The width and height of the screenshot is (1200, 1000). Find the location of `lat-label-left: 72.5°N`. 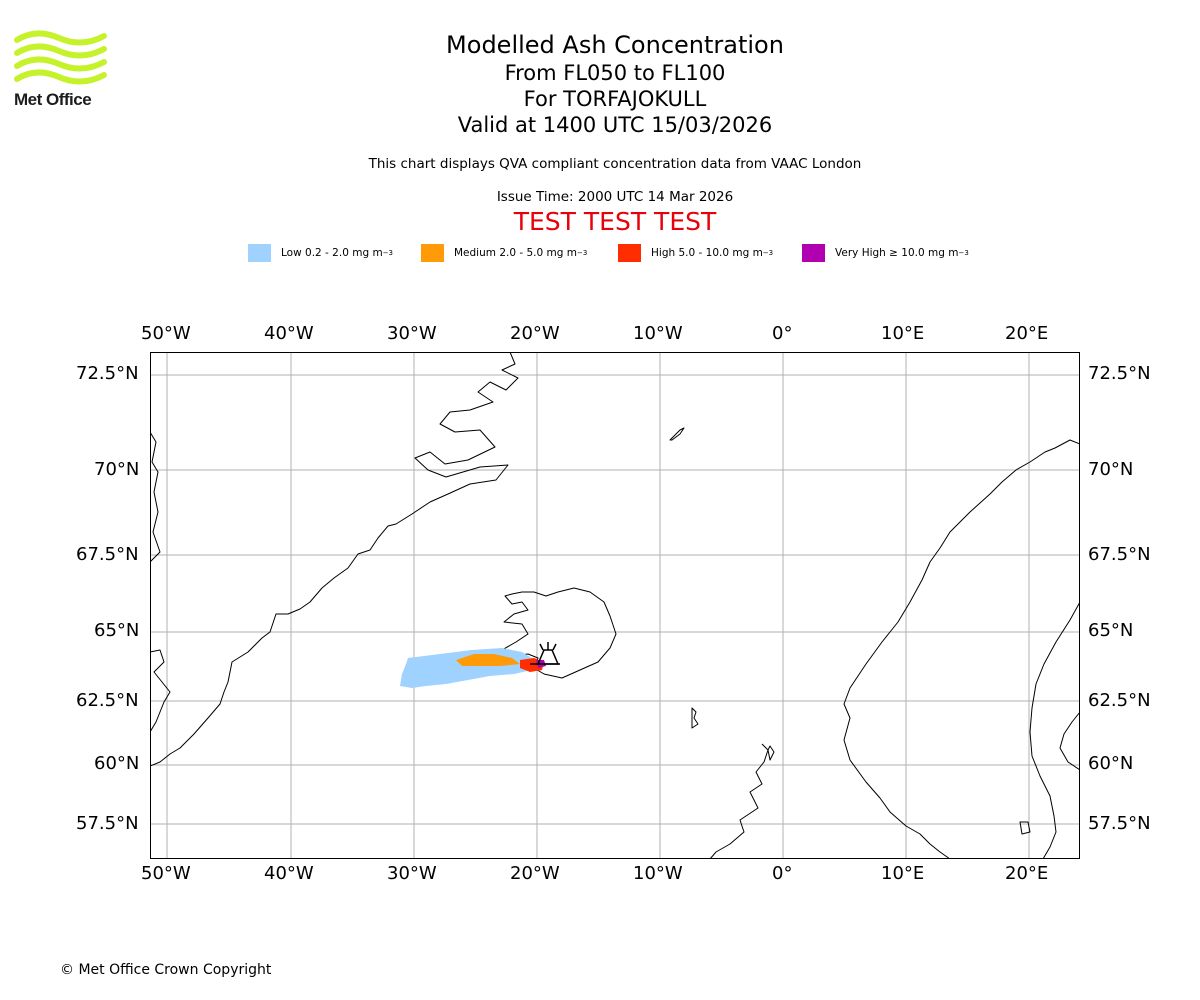

lat-label-left: 72.5°N is located at coordinates (107, 373).